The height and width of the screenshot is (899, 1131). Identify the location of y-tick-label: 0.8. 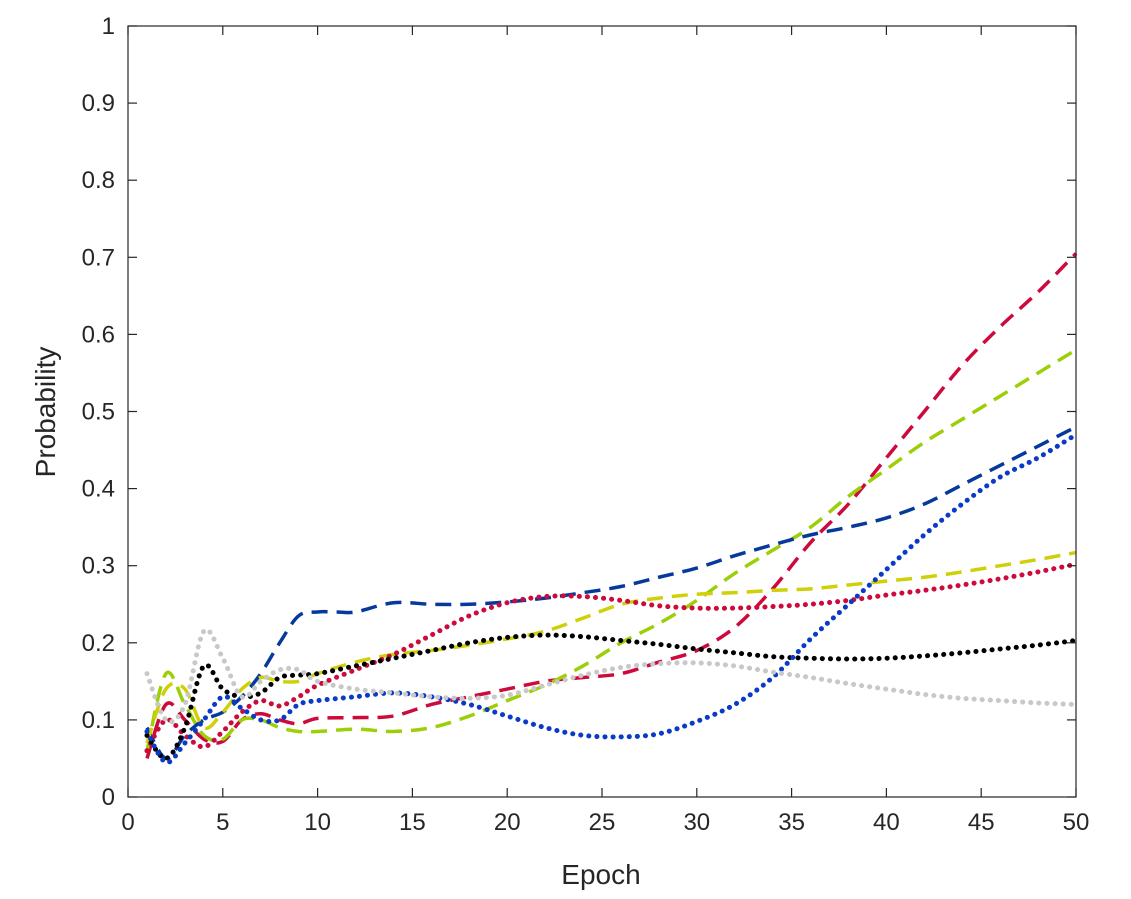
(98, 180).